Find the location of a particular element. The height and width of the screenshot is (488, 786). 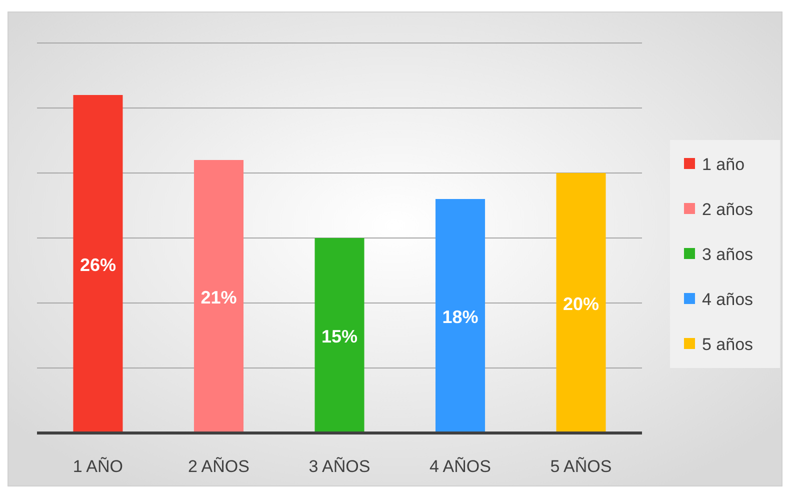

data-label: 18% is located at coordinates (460, 317).